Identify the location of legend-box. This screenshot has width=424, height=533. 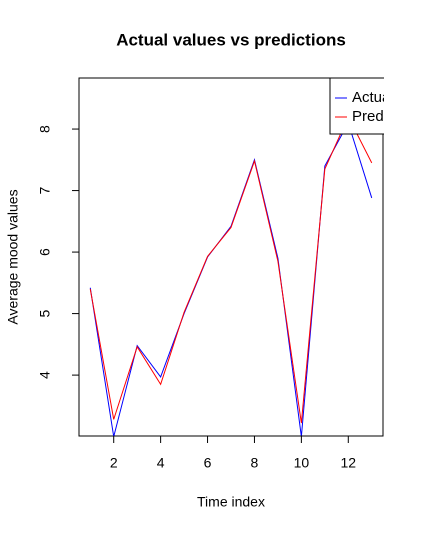
(356, 106).